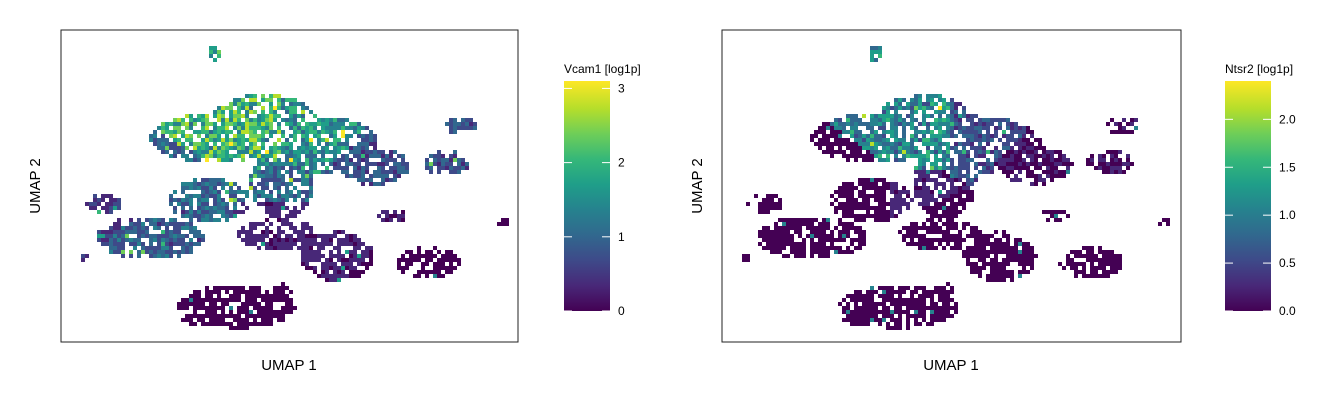  I want to click on colorbar: Ntsr2 [log1p] 0.00.51.01.52.0, so click(1260, 190).